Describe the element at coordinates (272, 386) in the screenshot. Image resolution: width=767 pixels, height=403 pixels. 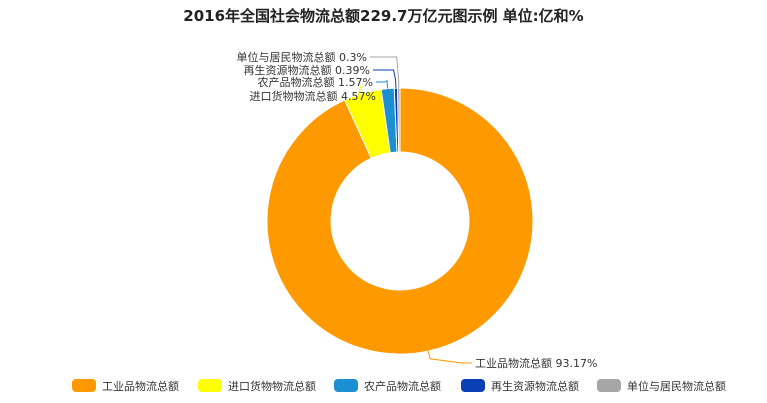
I see `legend-label: 进口货物物流总额` at that location.